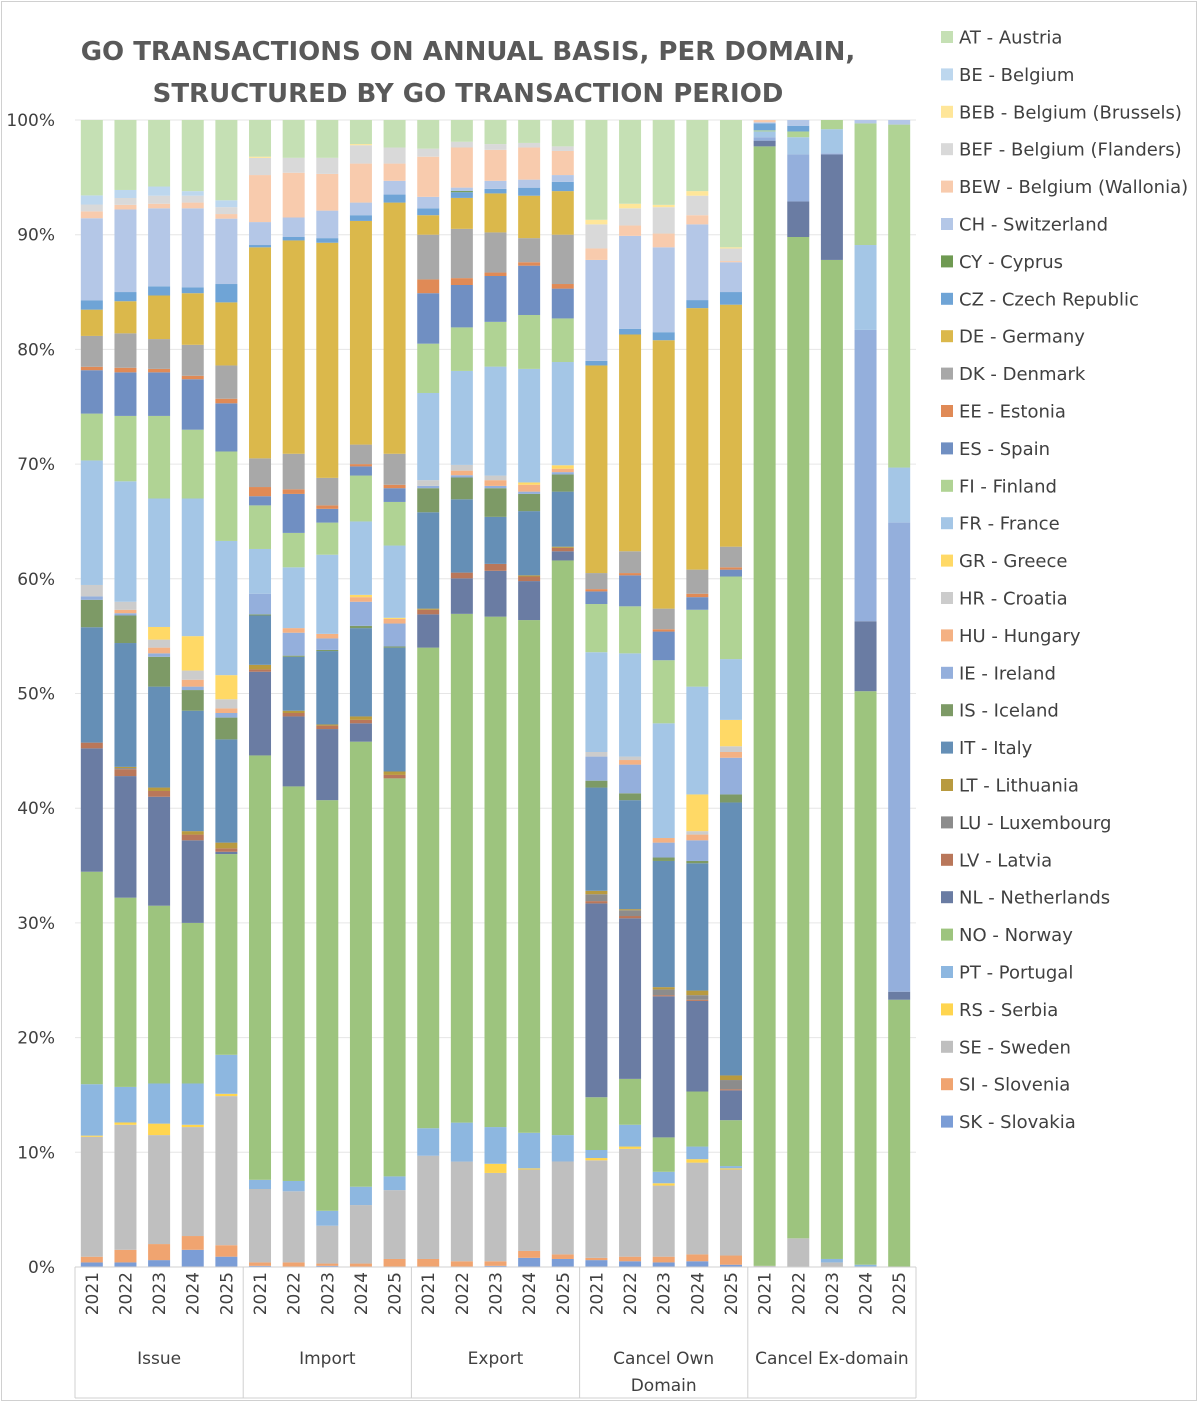 The image size is (1200, 1404). Describe the element at coordinates (1034, 898) in the screenshot. I see `legend-entry: NL - Netherlands` at that location.